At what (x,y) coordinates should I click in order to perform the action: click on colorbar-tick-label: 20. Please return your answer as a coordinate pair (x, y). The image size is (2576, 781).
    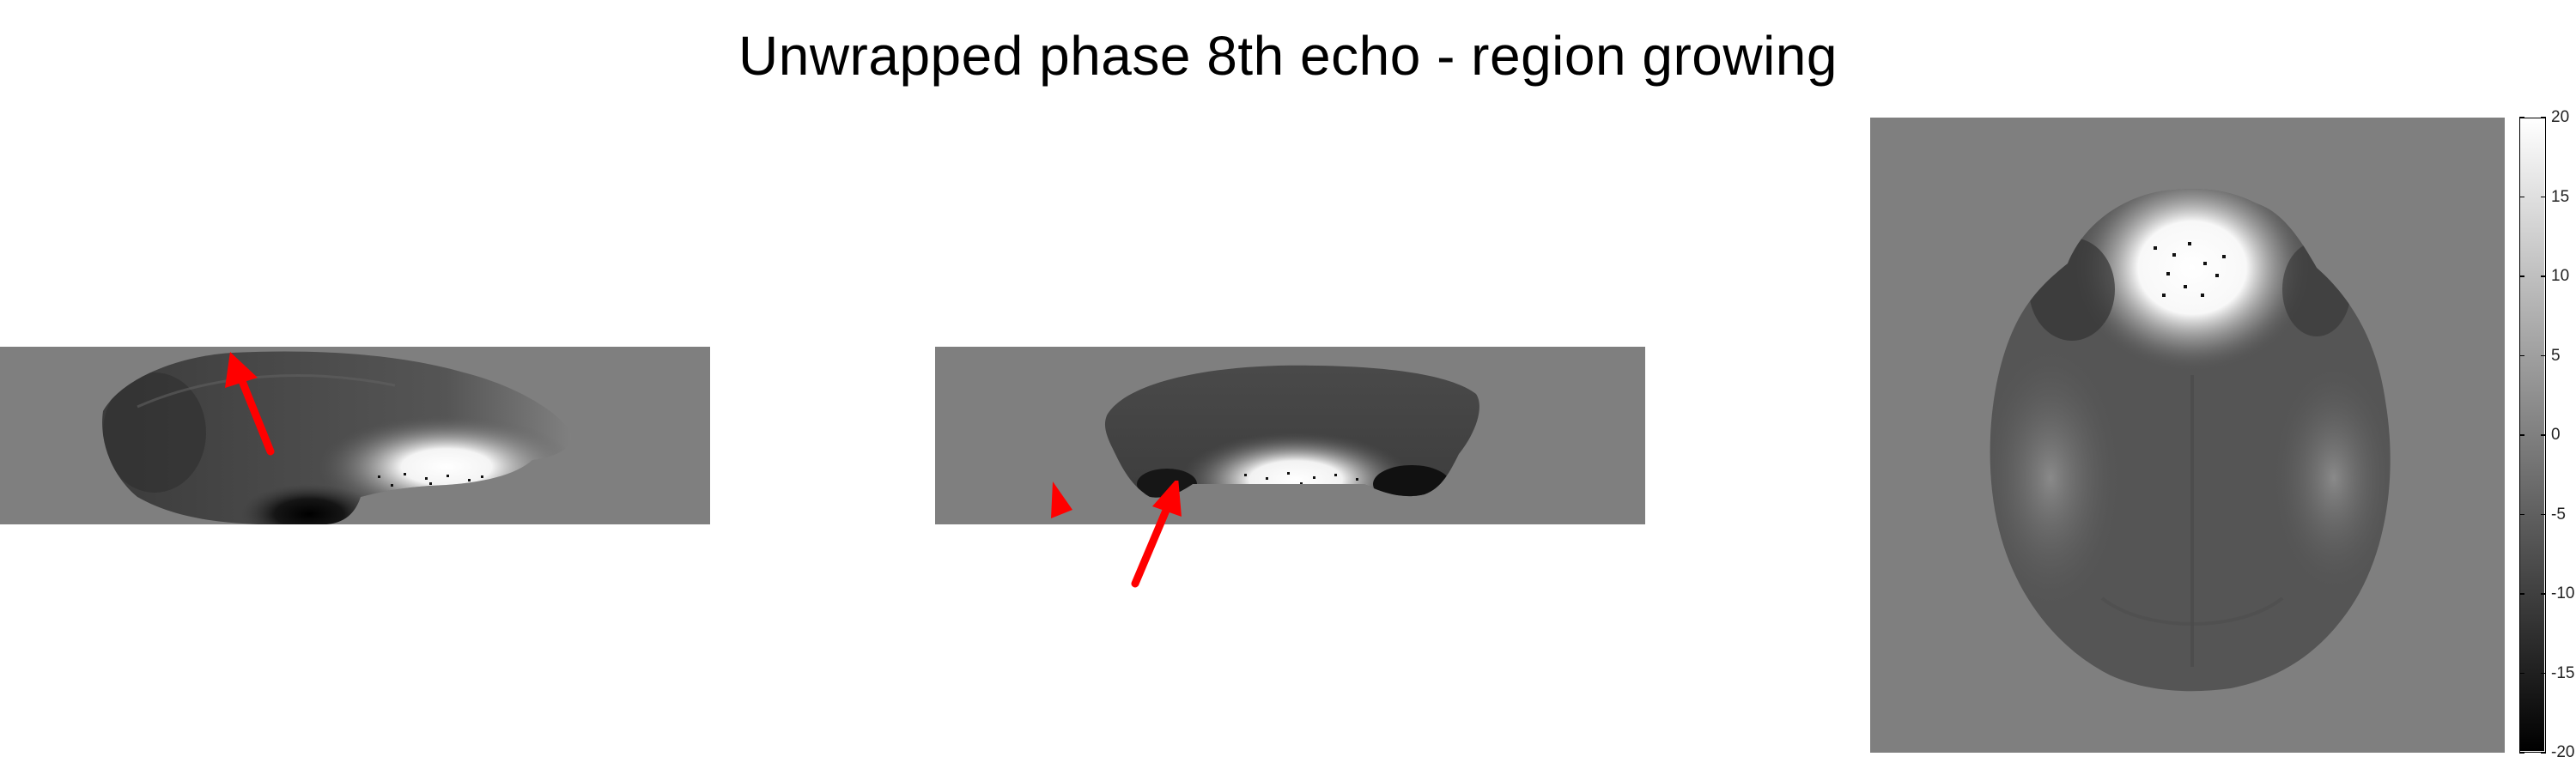
    Looking at the image, I should click on (2560, 117).